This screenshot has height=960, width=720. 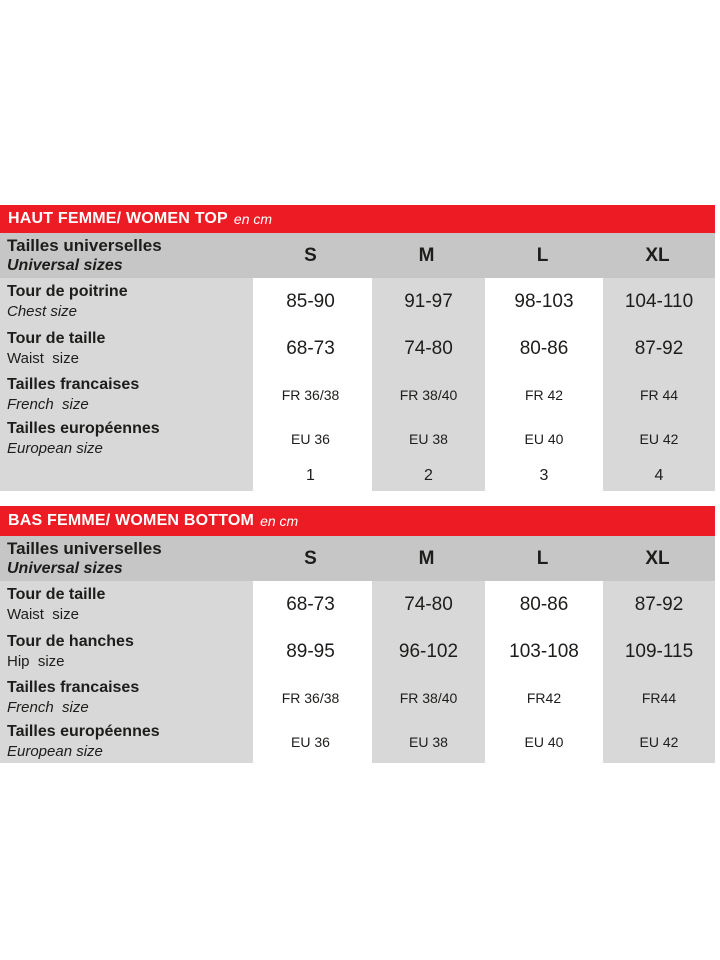 What do you see at coordinates (126, 651) in the screenshot?
I see `row-label-cell: Tour de hanches Hip size` at bounding box center [126, 651].